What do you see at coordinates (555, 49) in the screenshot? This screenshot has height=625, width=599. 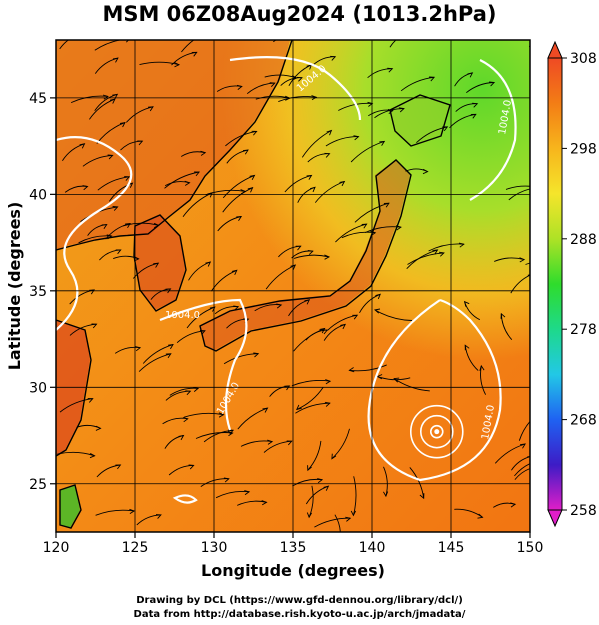 I see `colorbar-max-arrow` at bounding box center [555, 49].